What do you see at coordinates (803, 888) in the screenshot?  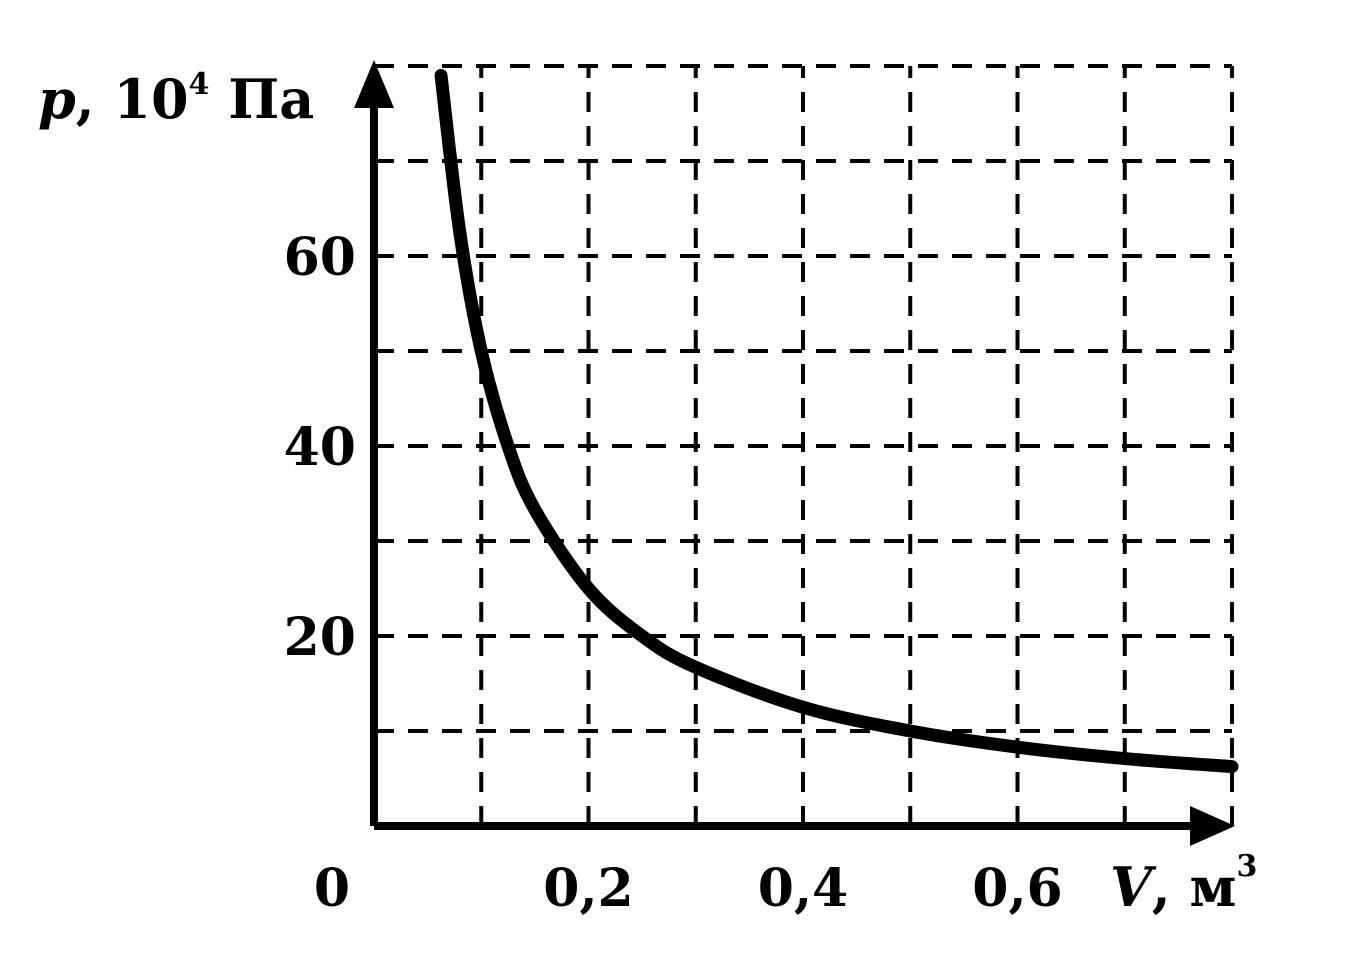 I see `x-tick-label: 0,4` at bounding box center [803, 888].